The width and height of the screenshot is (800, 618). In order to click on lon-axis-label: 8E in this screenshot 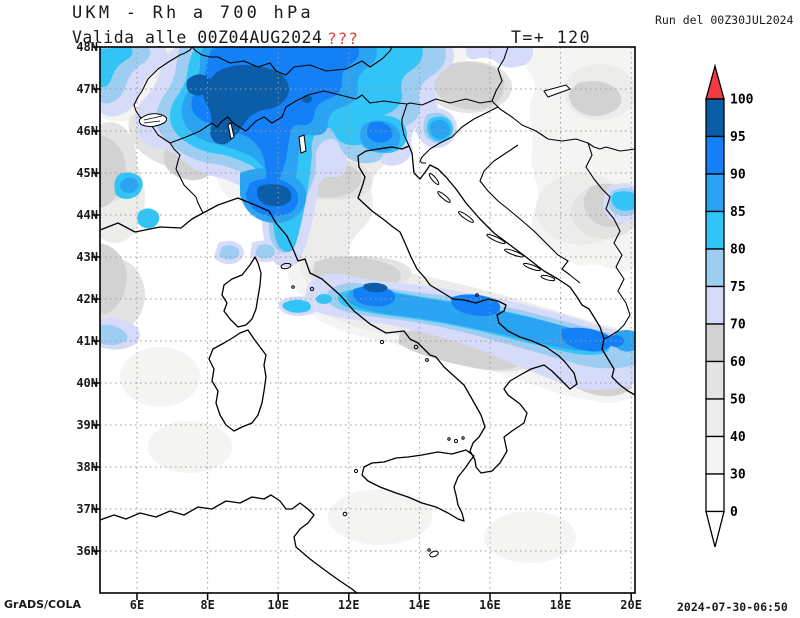, I will do `click(207, 605)`.